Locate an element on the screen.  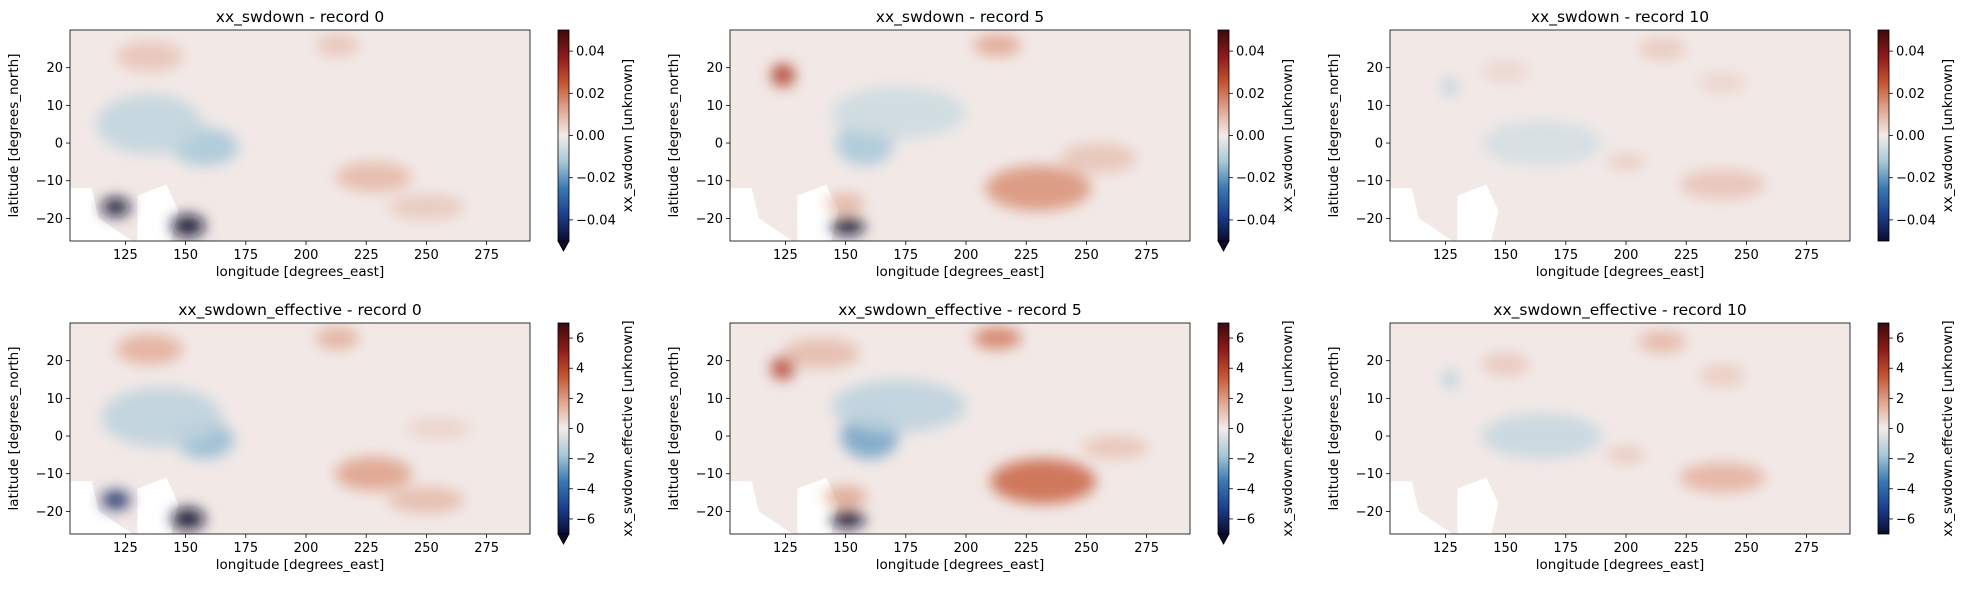
chart-title: xx_swdown_effective - record 10 is located at coordinates (1619, 310).